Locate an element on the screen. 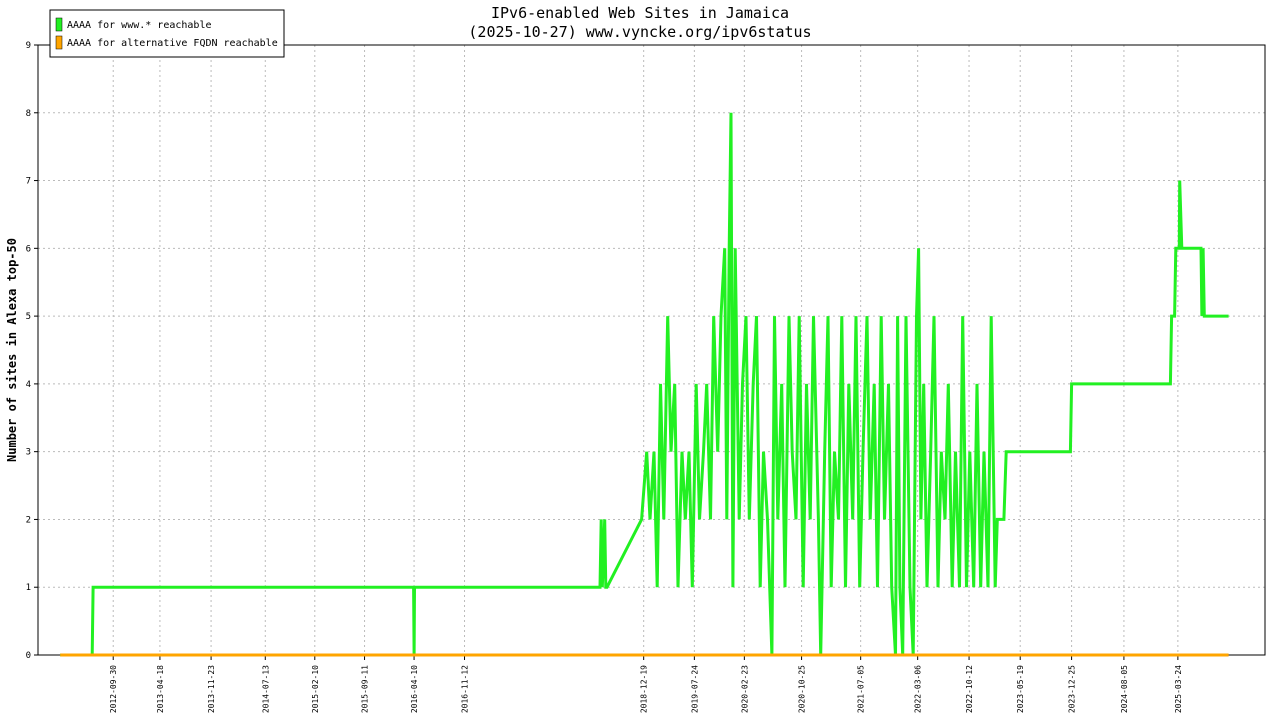 The width and height of the screenshot is (1280, 724). y-tick-label: 3 is located at coordinates (28, 453).